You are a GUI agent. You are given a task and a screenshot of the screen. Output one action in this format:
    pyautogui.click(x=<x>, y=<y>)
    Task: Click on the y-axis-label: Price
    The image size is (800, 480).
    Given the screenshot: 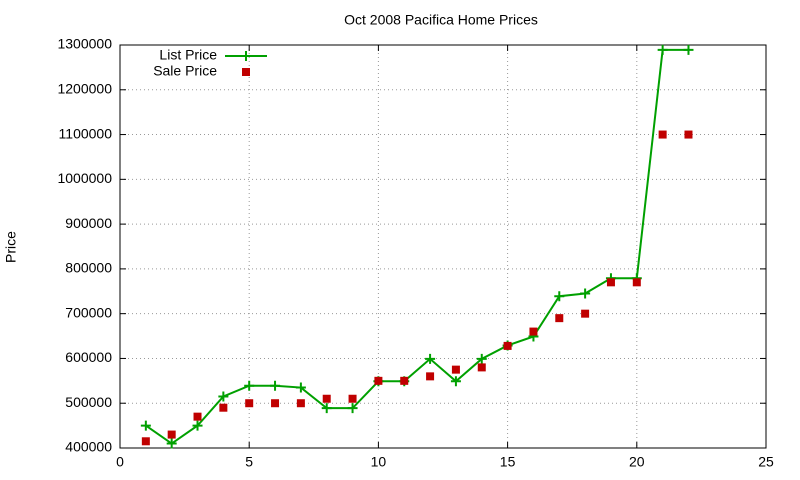 What is the action you would take?
    pyautogui.click(x=11, y=247)
    